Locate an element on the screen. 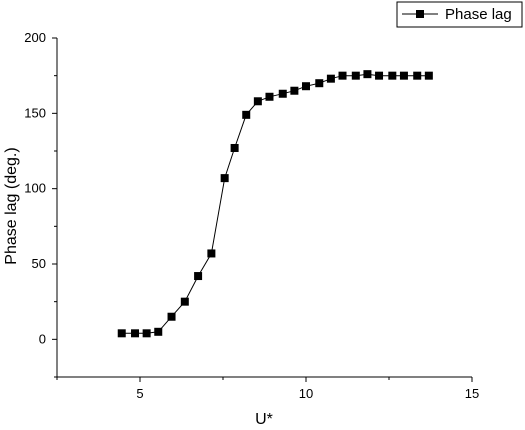 This screenshot has height=430, width=525. y-tick-label: 0 is located at coordinates (42, 338).